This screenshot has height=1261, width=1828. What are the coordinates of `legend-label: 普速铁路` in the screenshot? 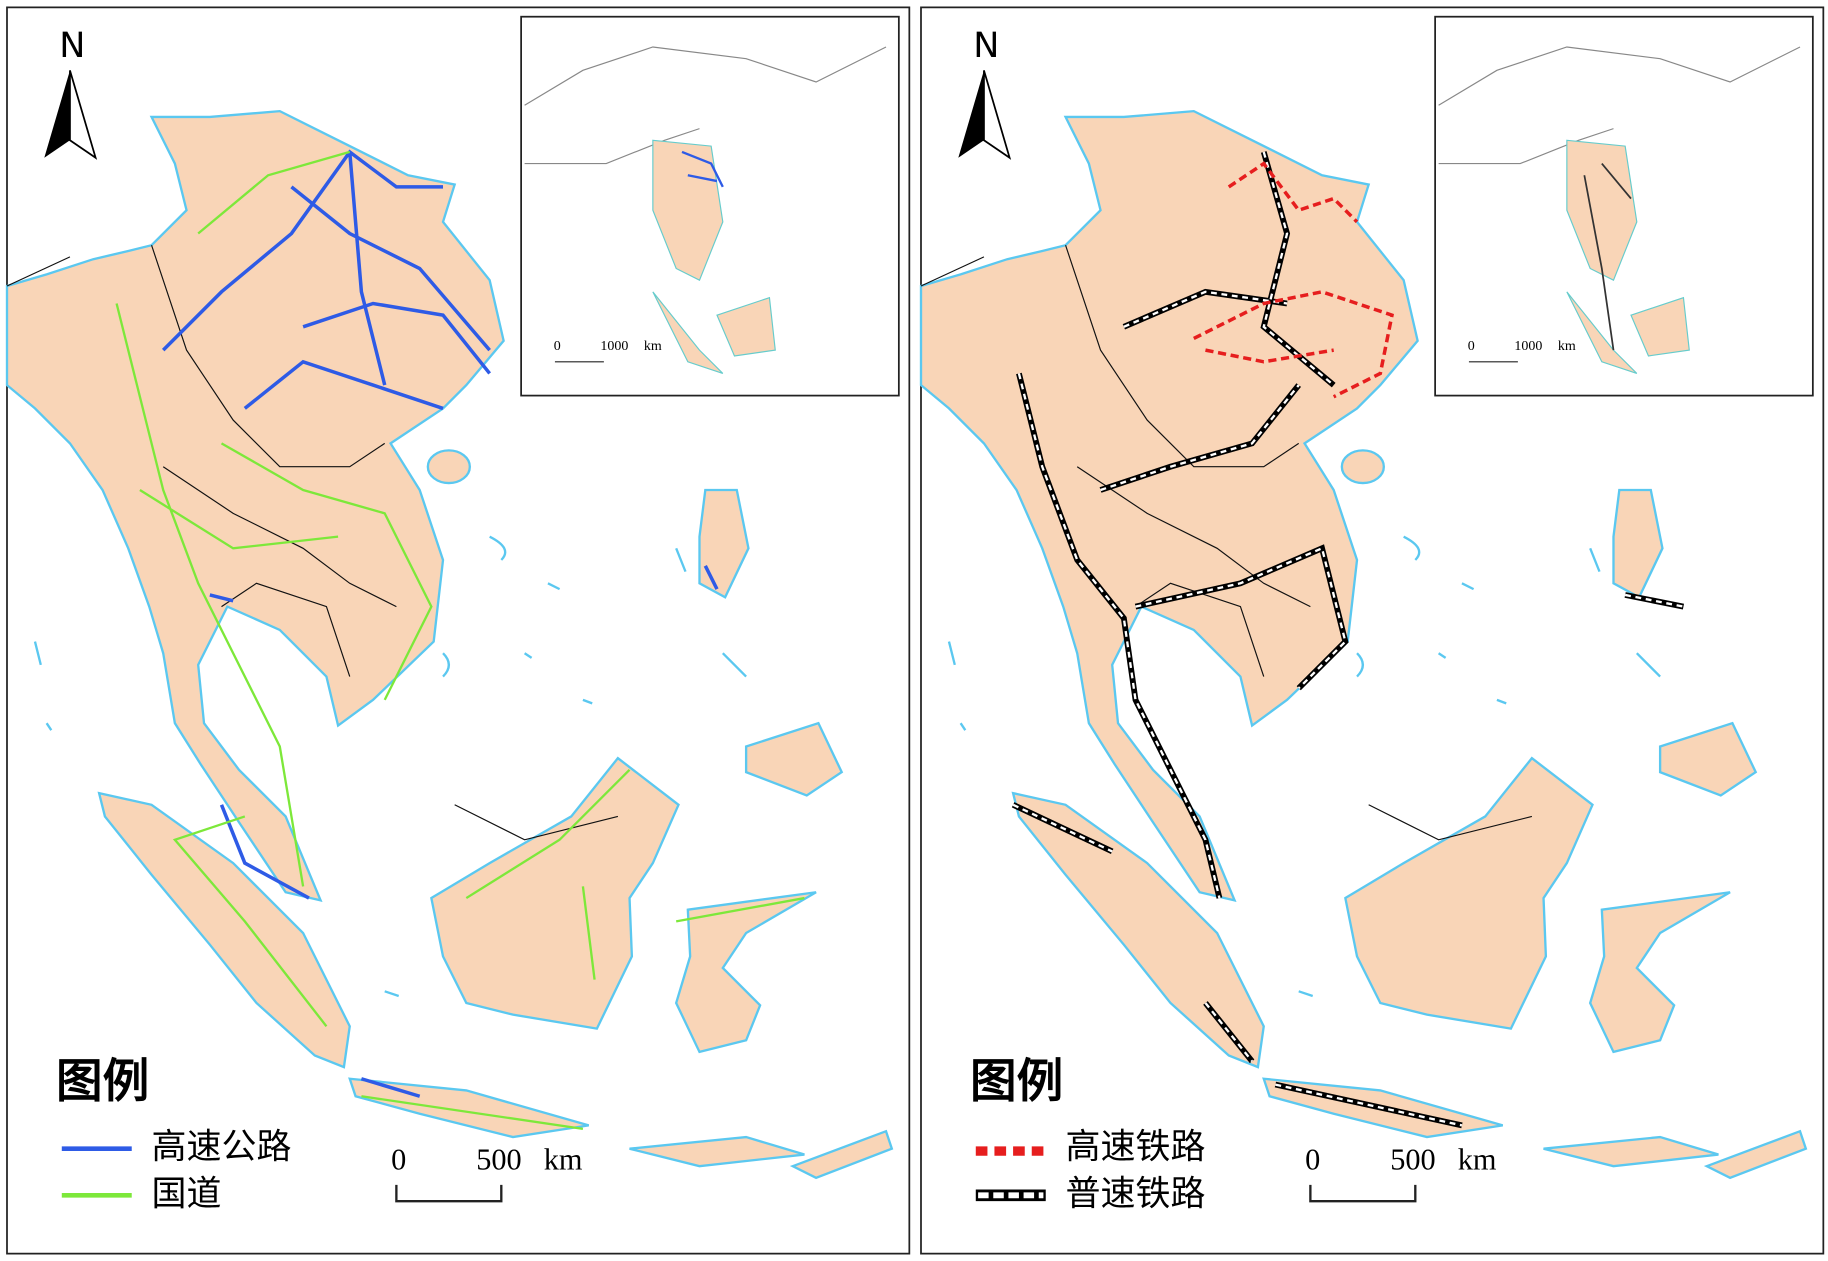 It's located at (1136, 1194).